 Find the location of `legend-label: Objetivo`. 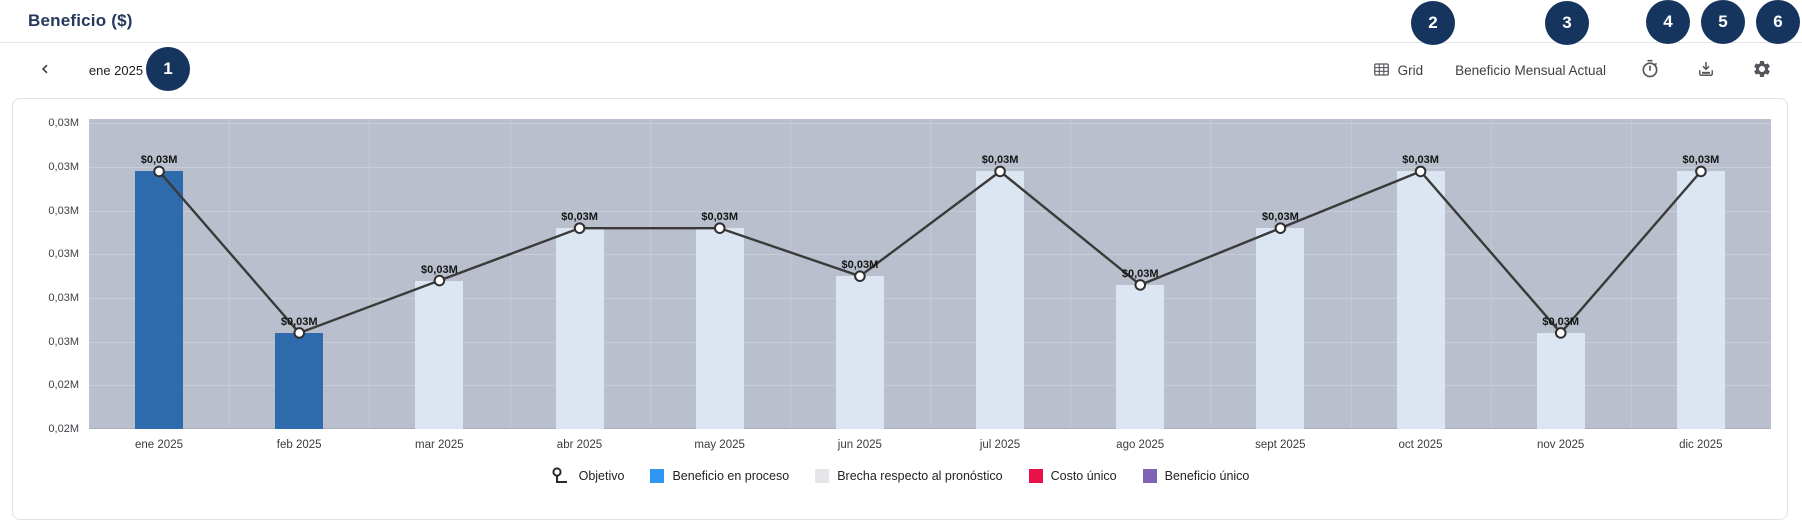

legend-label: Objetivo is located at coordinates (601, 476).